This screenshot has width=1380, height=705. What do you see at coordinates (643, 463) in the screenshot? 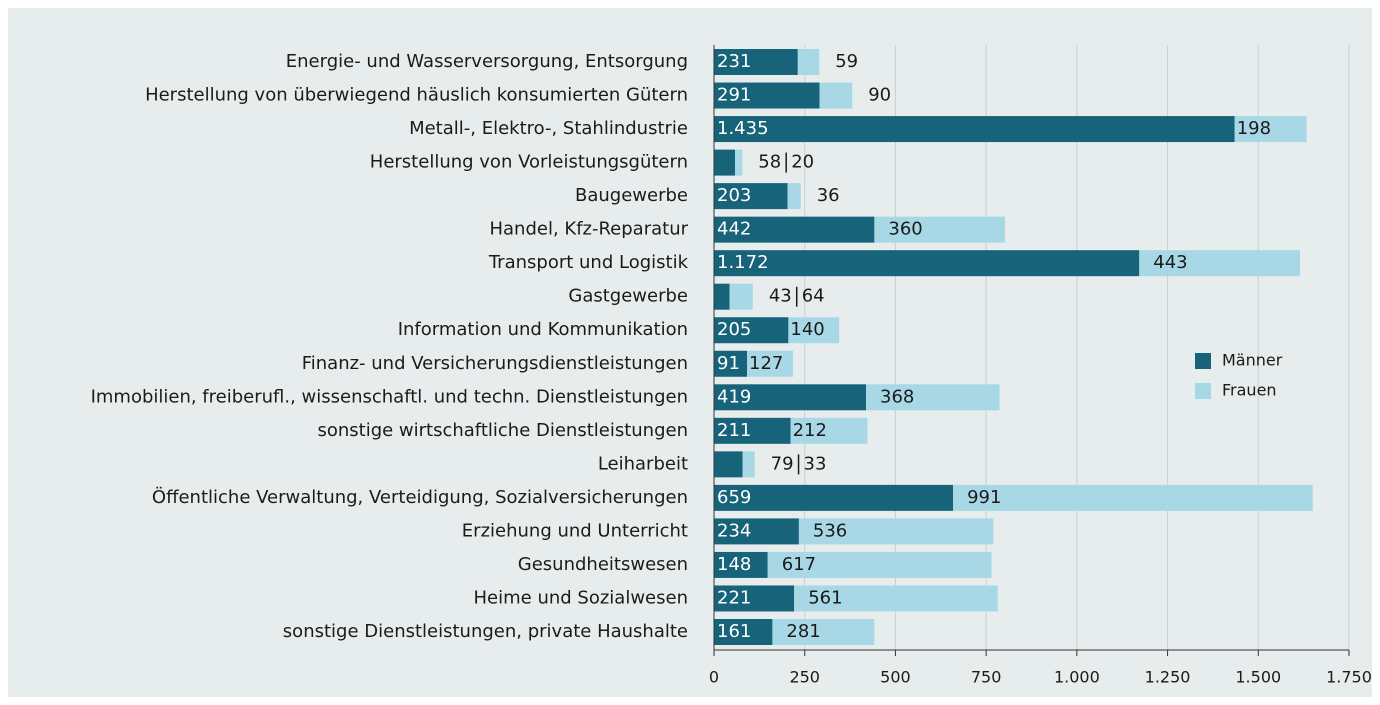
I see `category-label: Leiharbeit` at bounding box center [643, 463].